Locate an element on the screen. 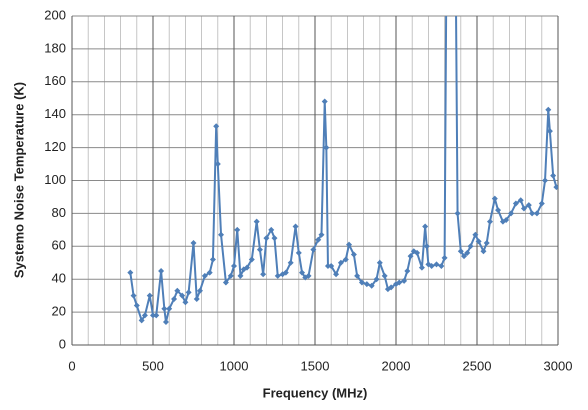 This screenshot has height=410, width=588. x-tick-label: 1500 is located at coordinates (315, 365).